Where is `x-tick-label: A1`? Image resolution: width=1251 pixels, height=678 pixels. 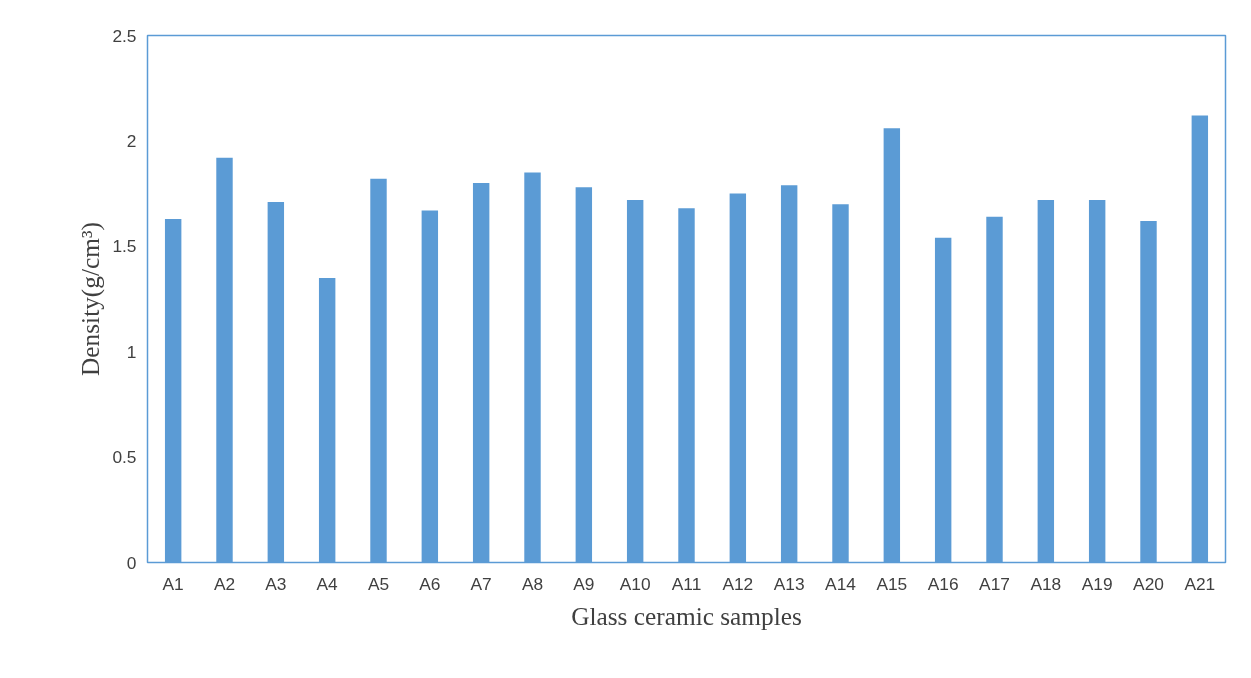 x-tick-label: A1 is located at coordinates (173, 583).